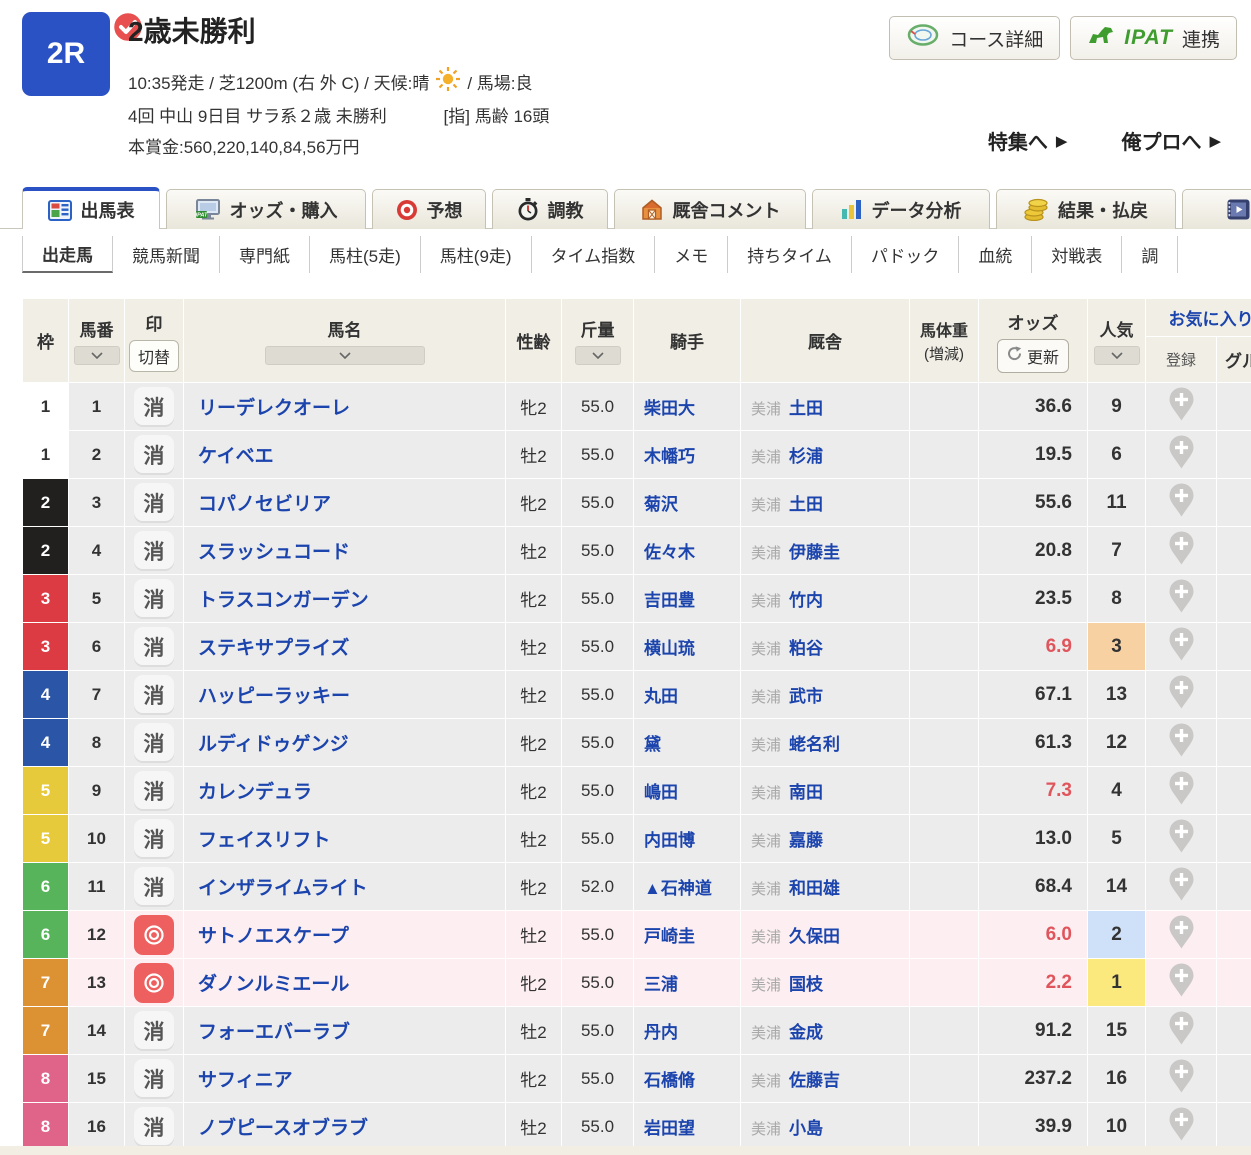 The height and width of the screenshot is (1155, 1251). I want to click on horse-name-link: トラスコンガーデン, so click(283, 600).